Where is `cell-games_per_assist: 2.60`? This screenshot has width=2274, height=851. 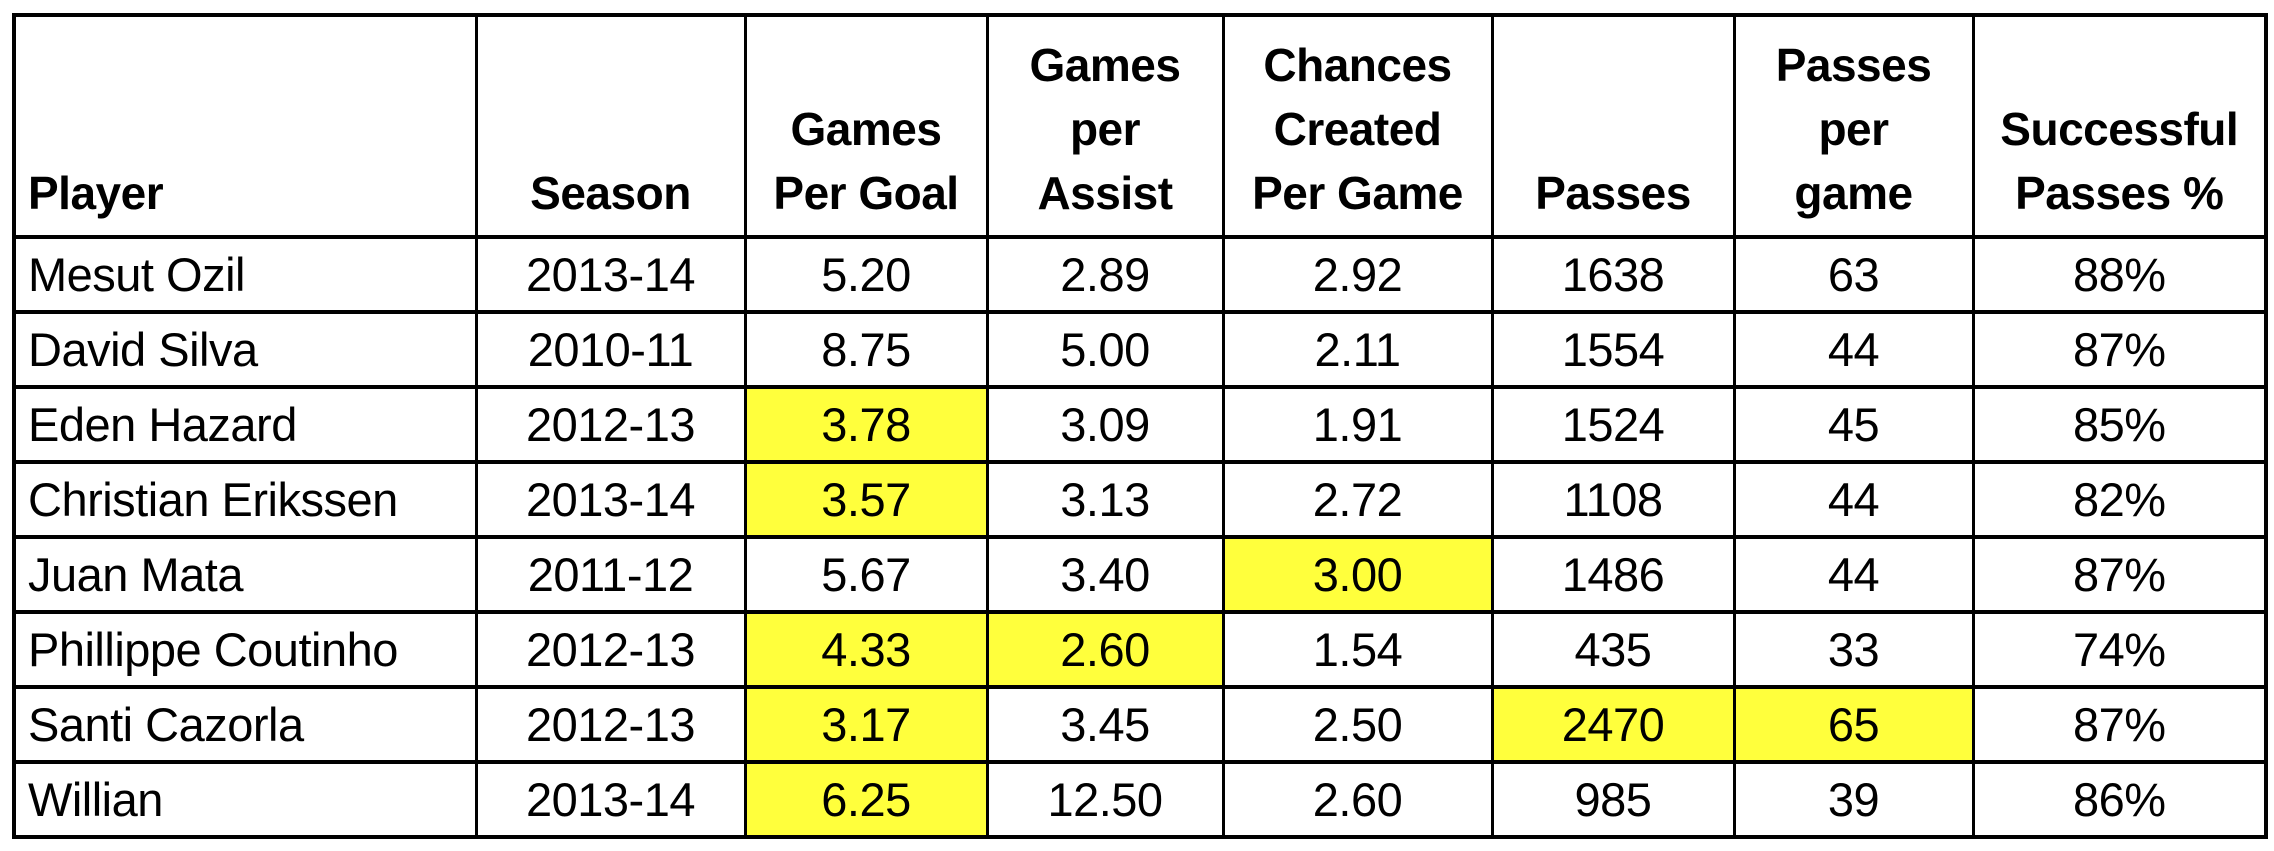 cell-games_per_assist: 2.60 is located at coordinates (1105, 649).